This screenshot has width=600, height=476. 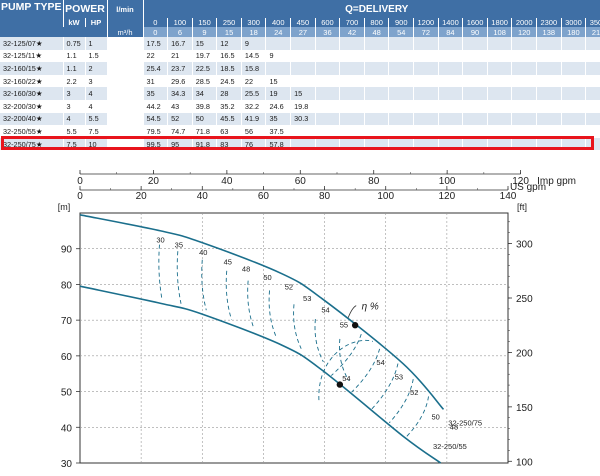 What do you see at coordinates (67, 428) in the screenshot?
I see `y-left-tick-label: 40` at bounding box center [67, 428].